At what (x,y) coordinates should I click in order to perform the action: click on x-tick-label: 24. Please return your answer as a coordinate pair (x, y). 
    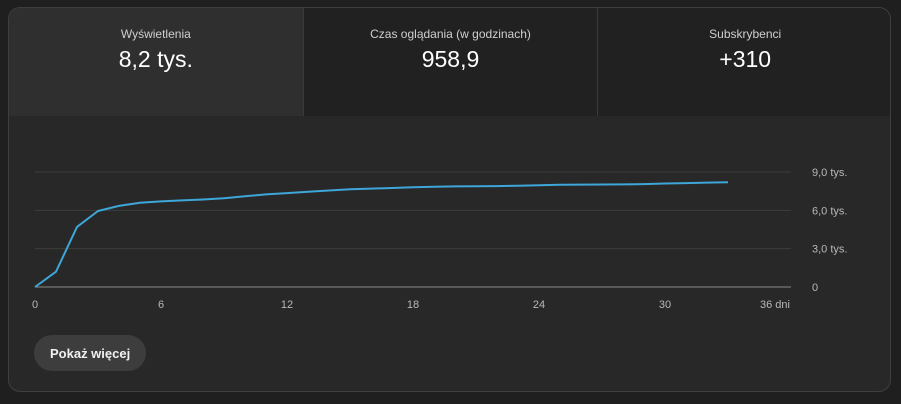
    Looking at the image, I should click on (539, 305).